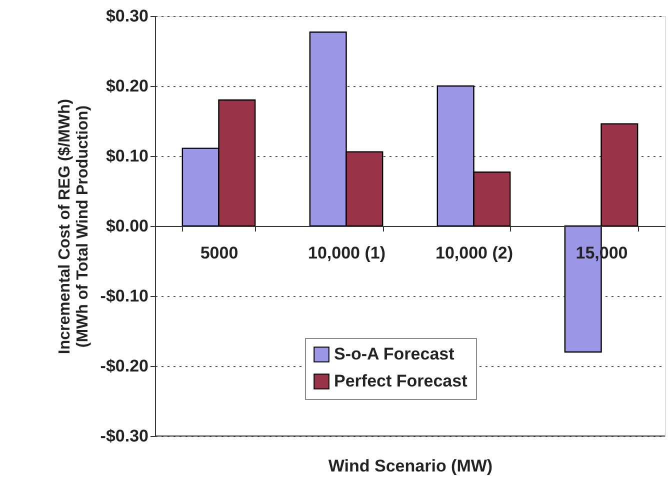  I want to click on y-tick-label: -$0.30, so click(124, 436).